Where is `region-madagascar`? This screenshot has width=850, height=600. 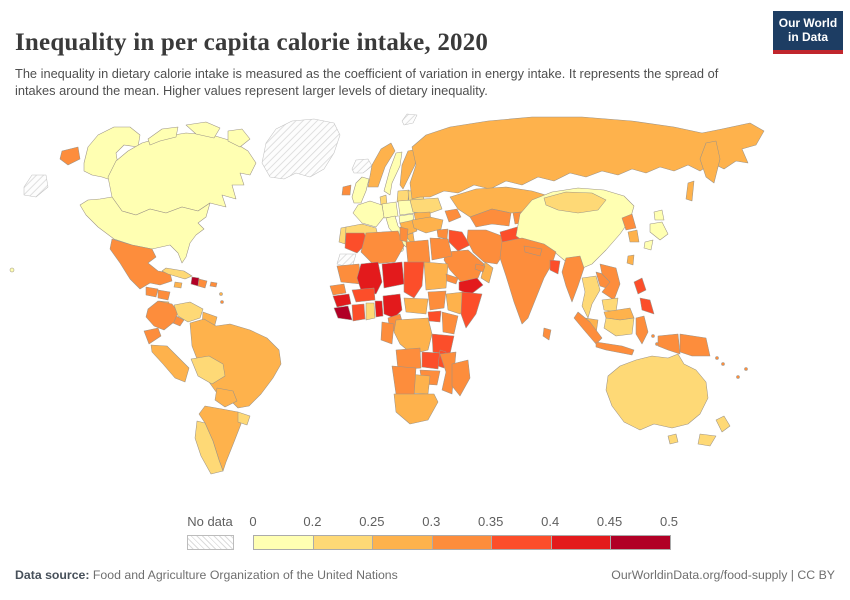
region-madagascar is located at coordinates (461, 378).